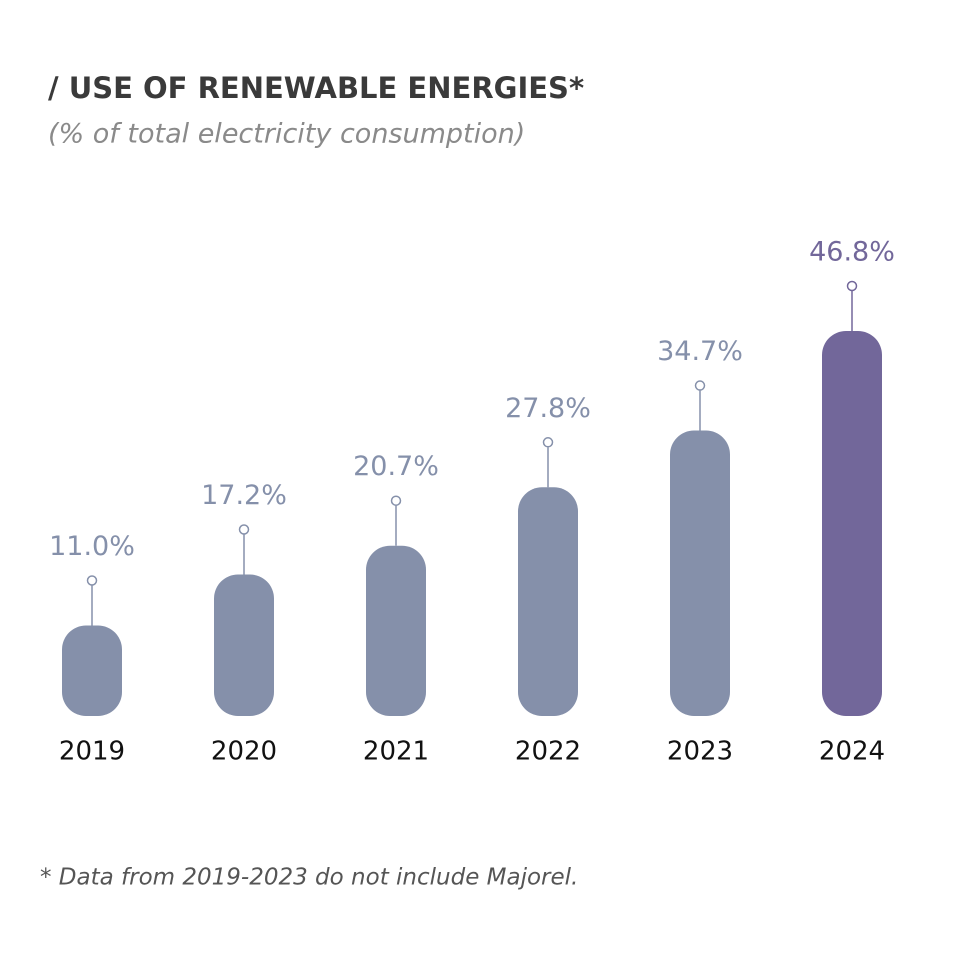 The image size is (959, 964). What do you see at coordinates (548, 752) in the screenshot?
I see `x-tick-label: 2022` at bounding box center [548, 752].